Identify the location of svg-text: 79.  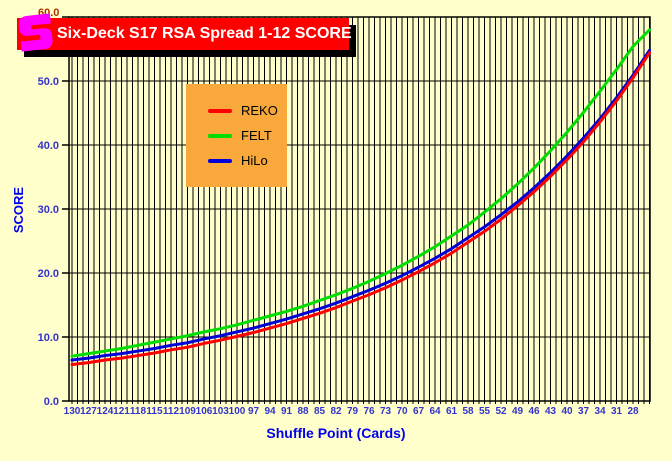
(353, 411).